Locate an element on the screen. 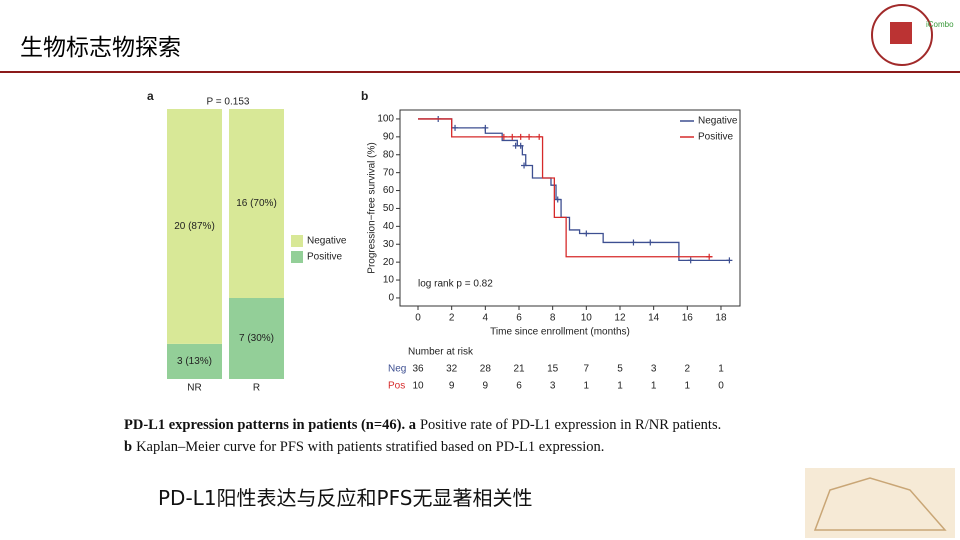  decor-outline is located at coordinates (880, 504).